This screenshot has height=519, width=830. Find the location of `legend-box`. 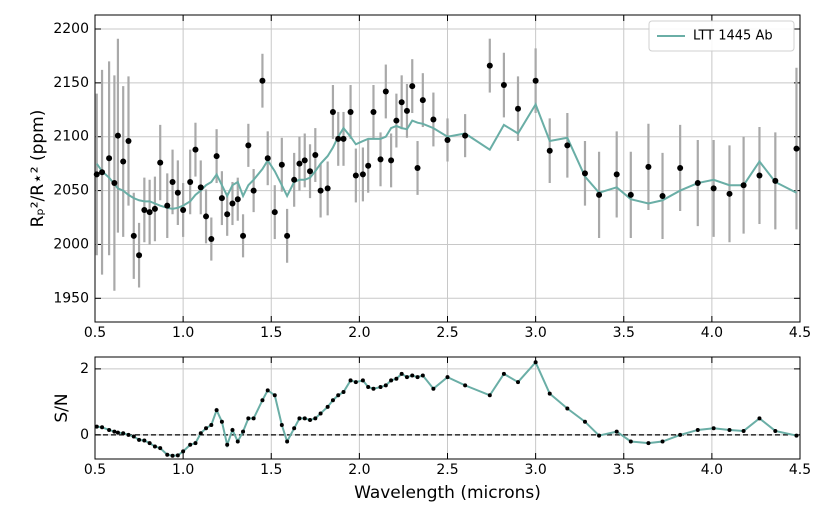

legend-box is located at coordinates (721, 36).